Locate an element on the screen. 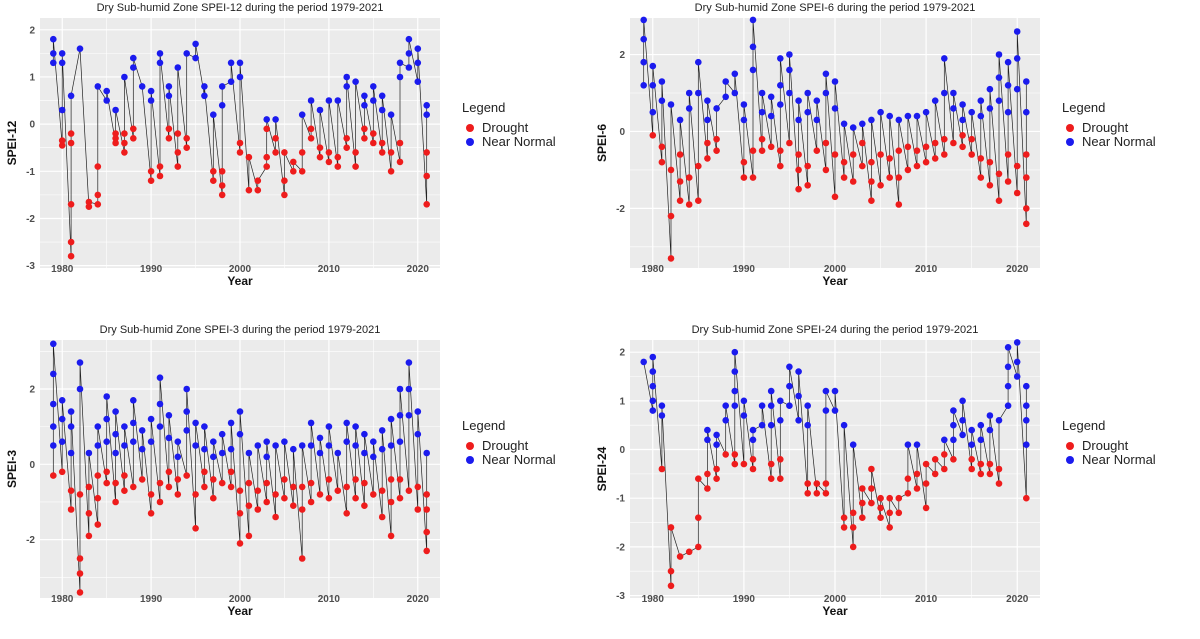 This screenshot has height=639, width=1200. x-tick-label: 2010 is located at coordinates (329, 599).